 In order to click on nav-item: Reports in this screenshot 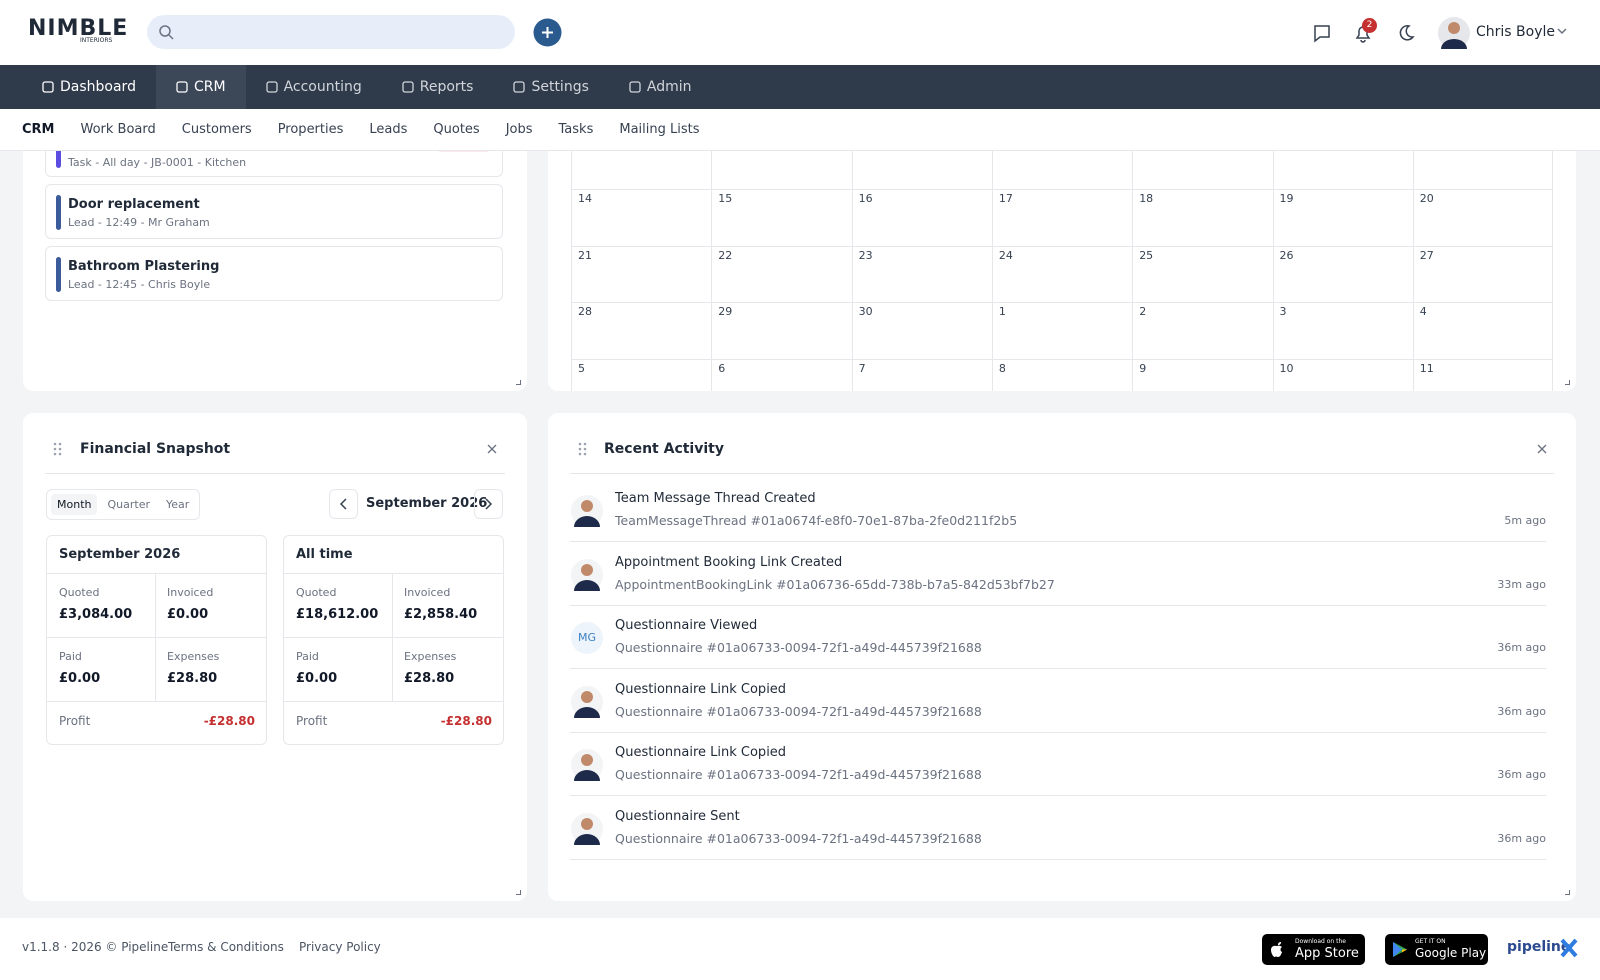, I will do `click(438, 87)`.